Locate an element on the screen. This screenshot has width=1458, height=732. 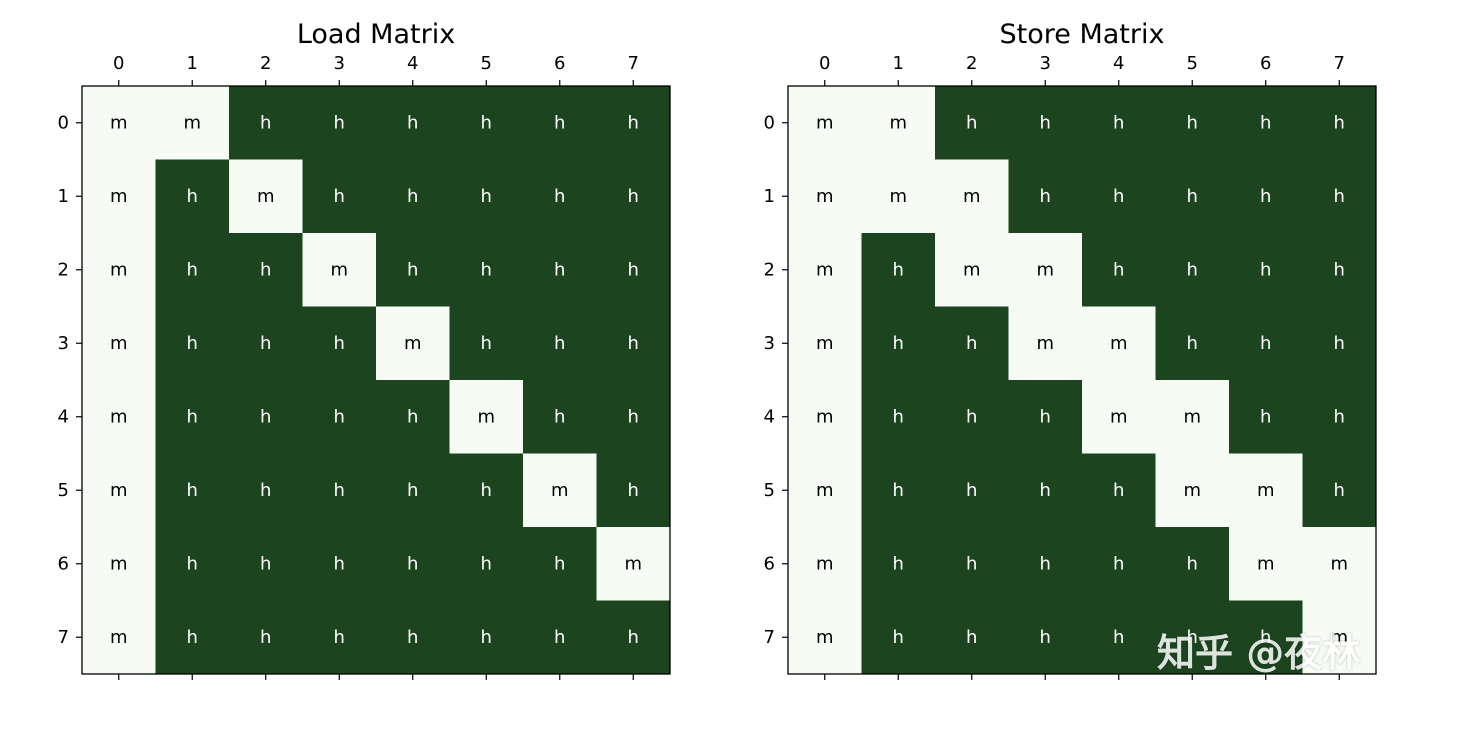
store-matrix-x-tick-label-4: 4 is located at coordinates (1118, 63).